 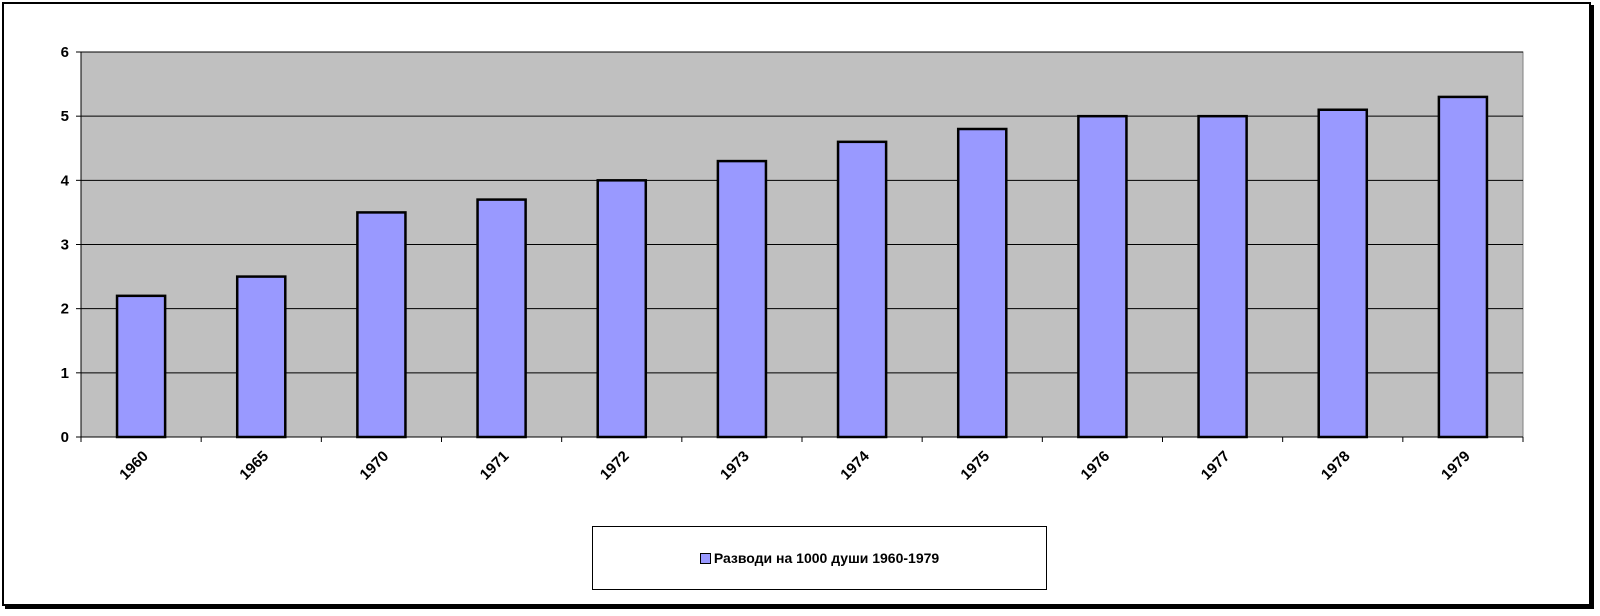 What do you see at coordinates (65, 309) in the screenshot?
I see `y-tick-label: 2` at bounding box center [65, 309].